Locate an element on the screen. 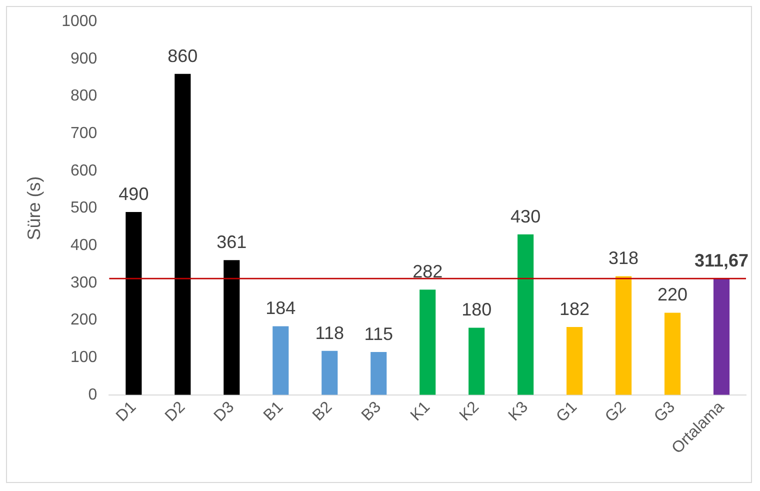  y-tick-label: 300 is located at coordinates (84, 283).